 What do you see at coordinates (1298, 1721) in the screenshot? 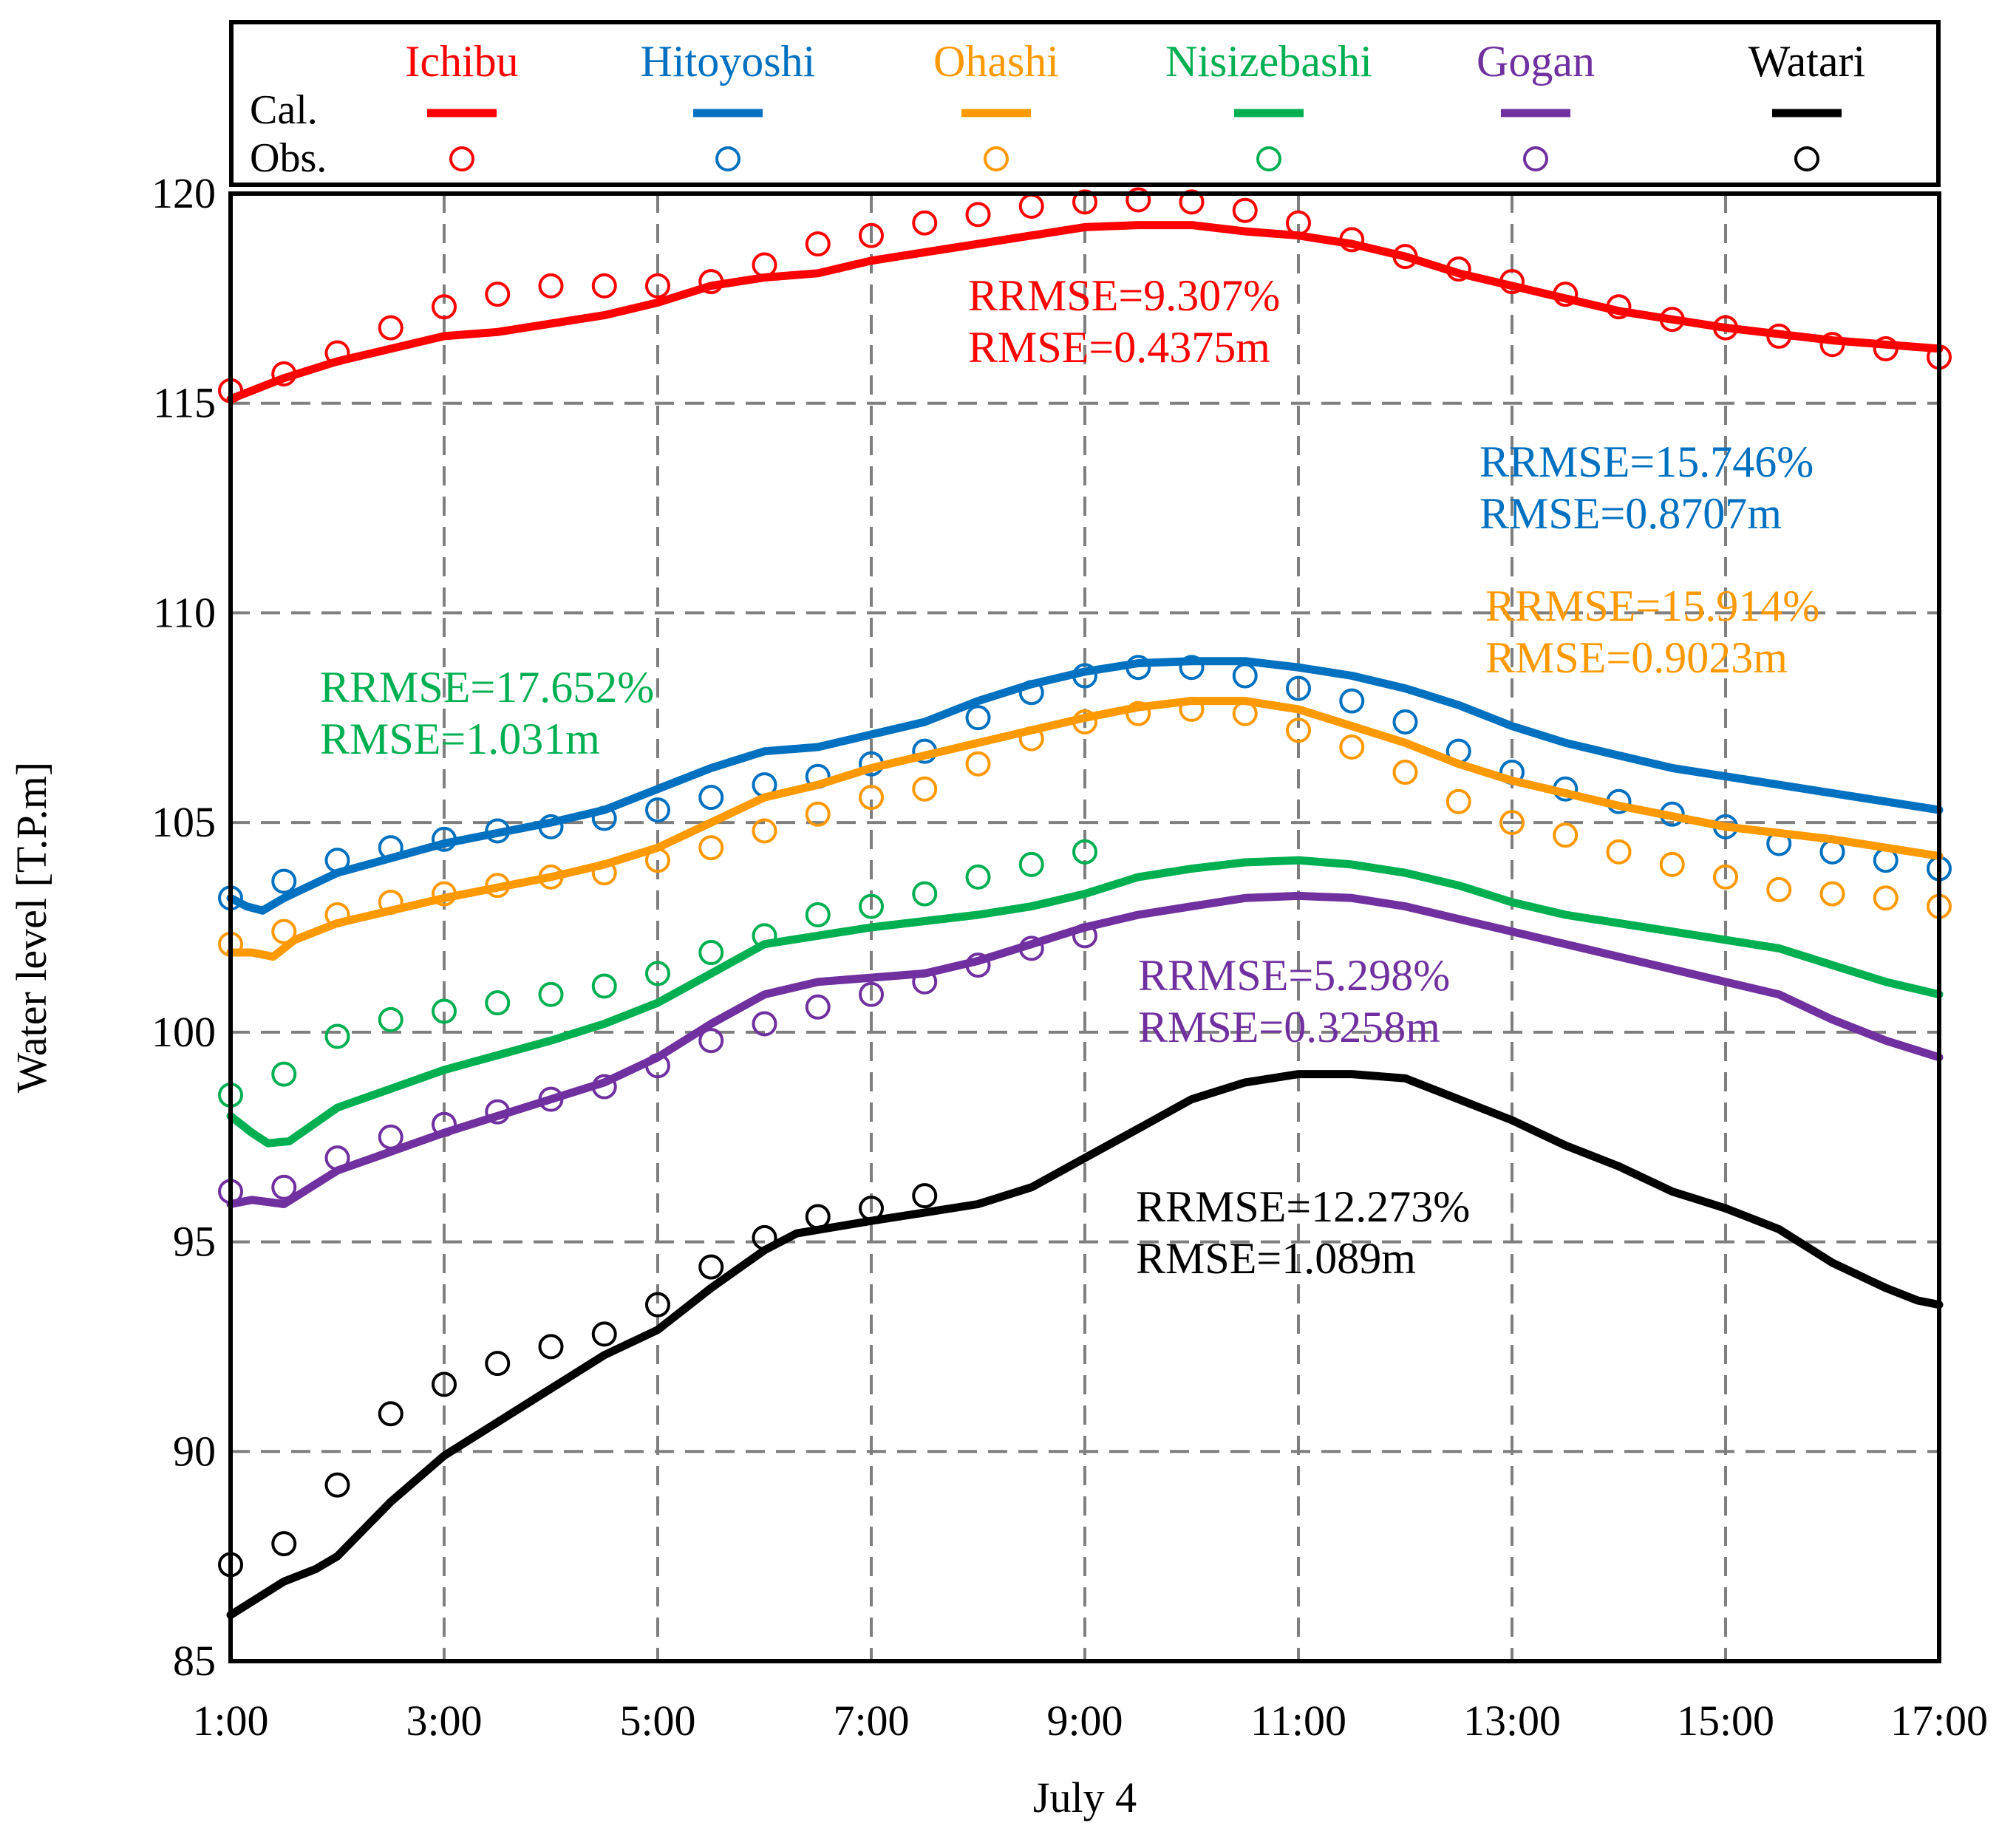
I see `x-tick-label: 11:00` at bounding box center [1298, 1721].